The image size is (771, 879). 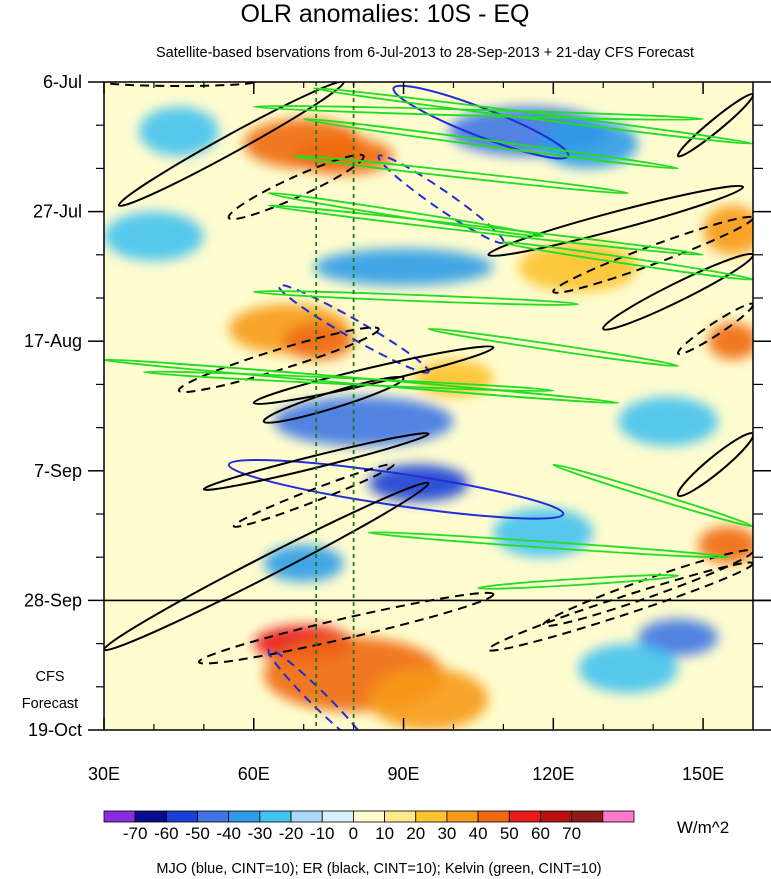 What do you see at coordinates (57, 212) in the screenshot?
I see `y-tick-label: 27-Jul` at bounding box center [57, 212].